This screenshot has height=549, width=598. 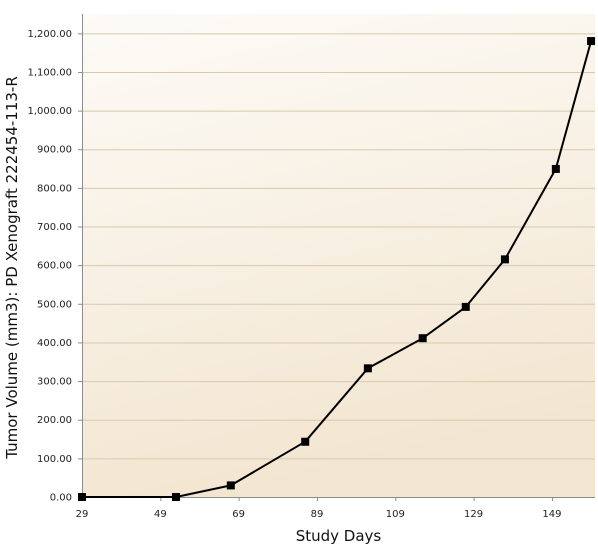 What do you see at coordinates (395, 514) in the screenshot?
I see `x-tick-label: 109` at bounding box center [395, 514].